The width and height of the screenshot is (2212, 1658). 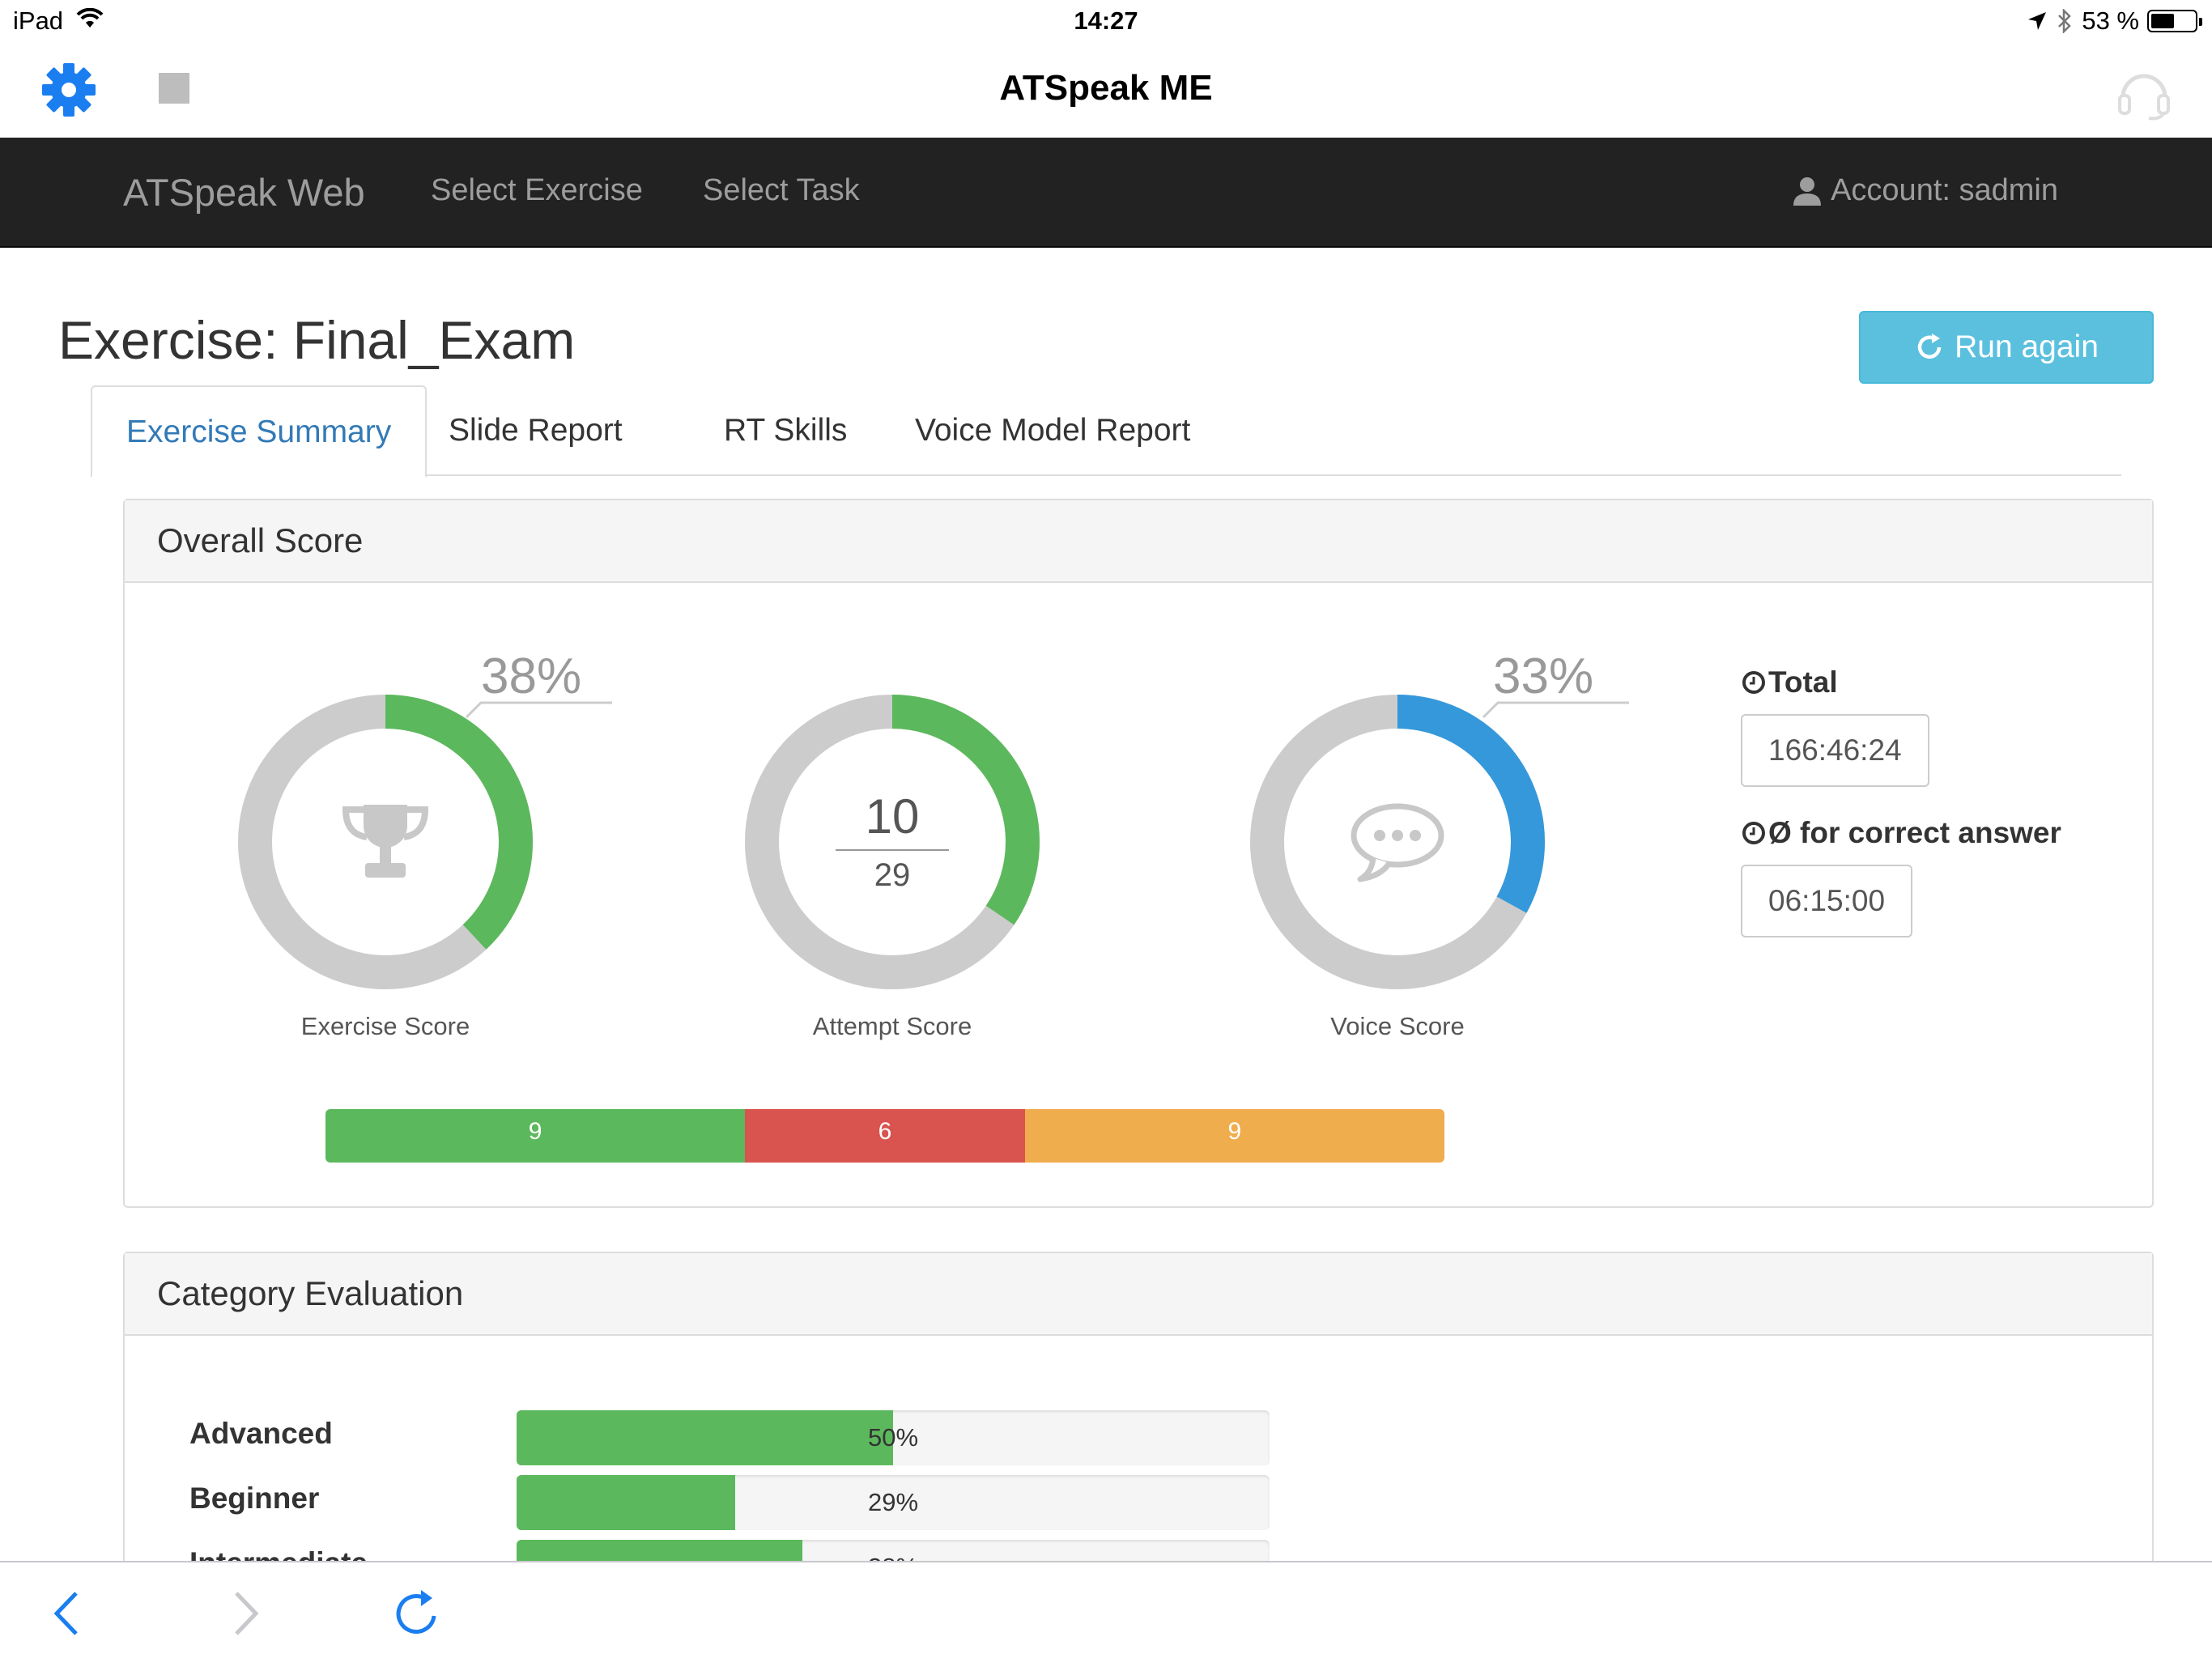 What do you see at coordinates (2038, 21) in the screenshot?
I see `location-arrow-icon` at bounding box center [2038, 21].